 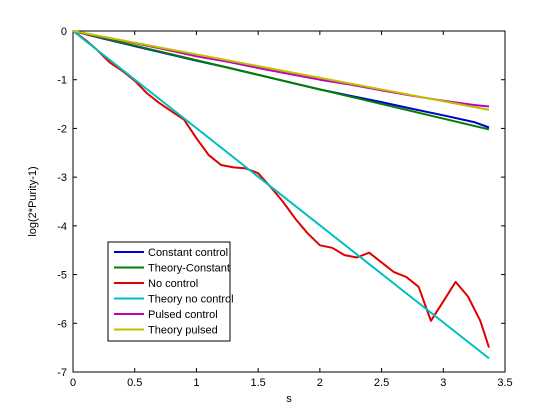 I want to click on legend-box, so click(x=169, y=291).